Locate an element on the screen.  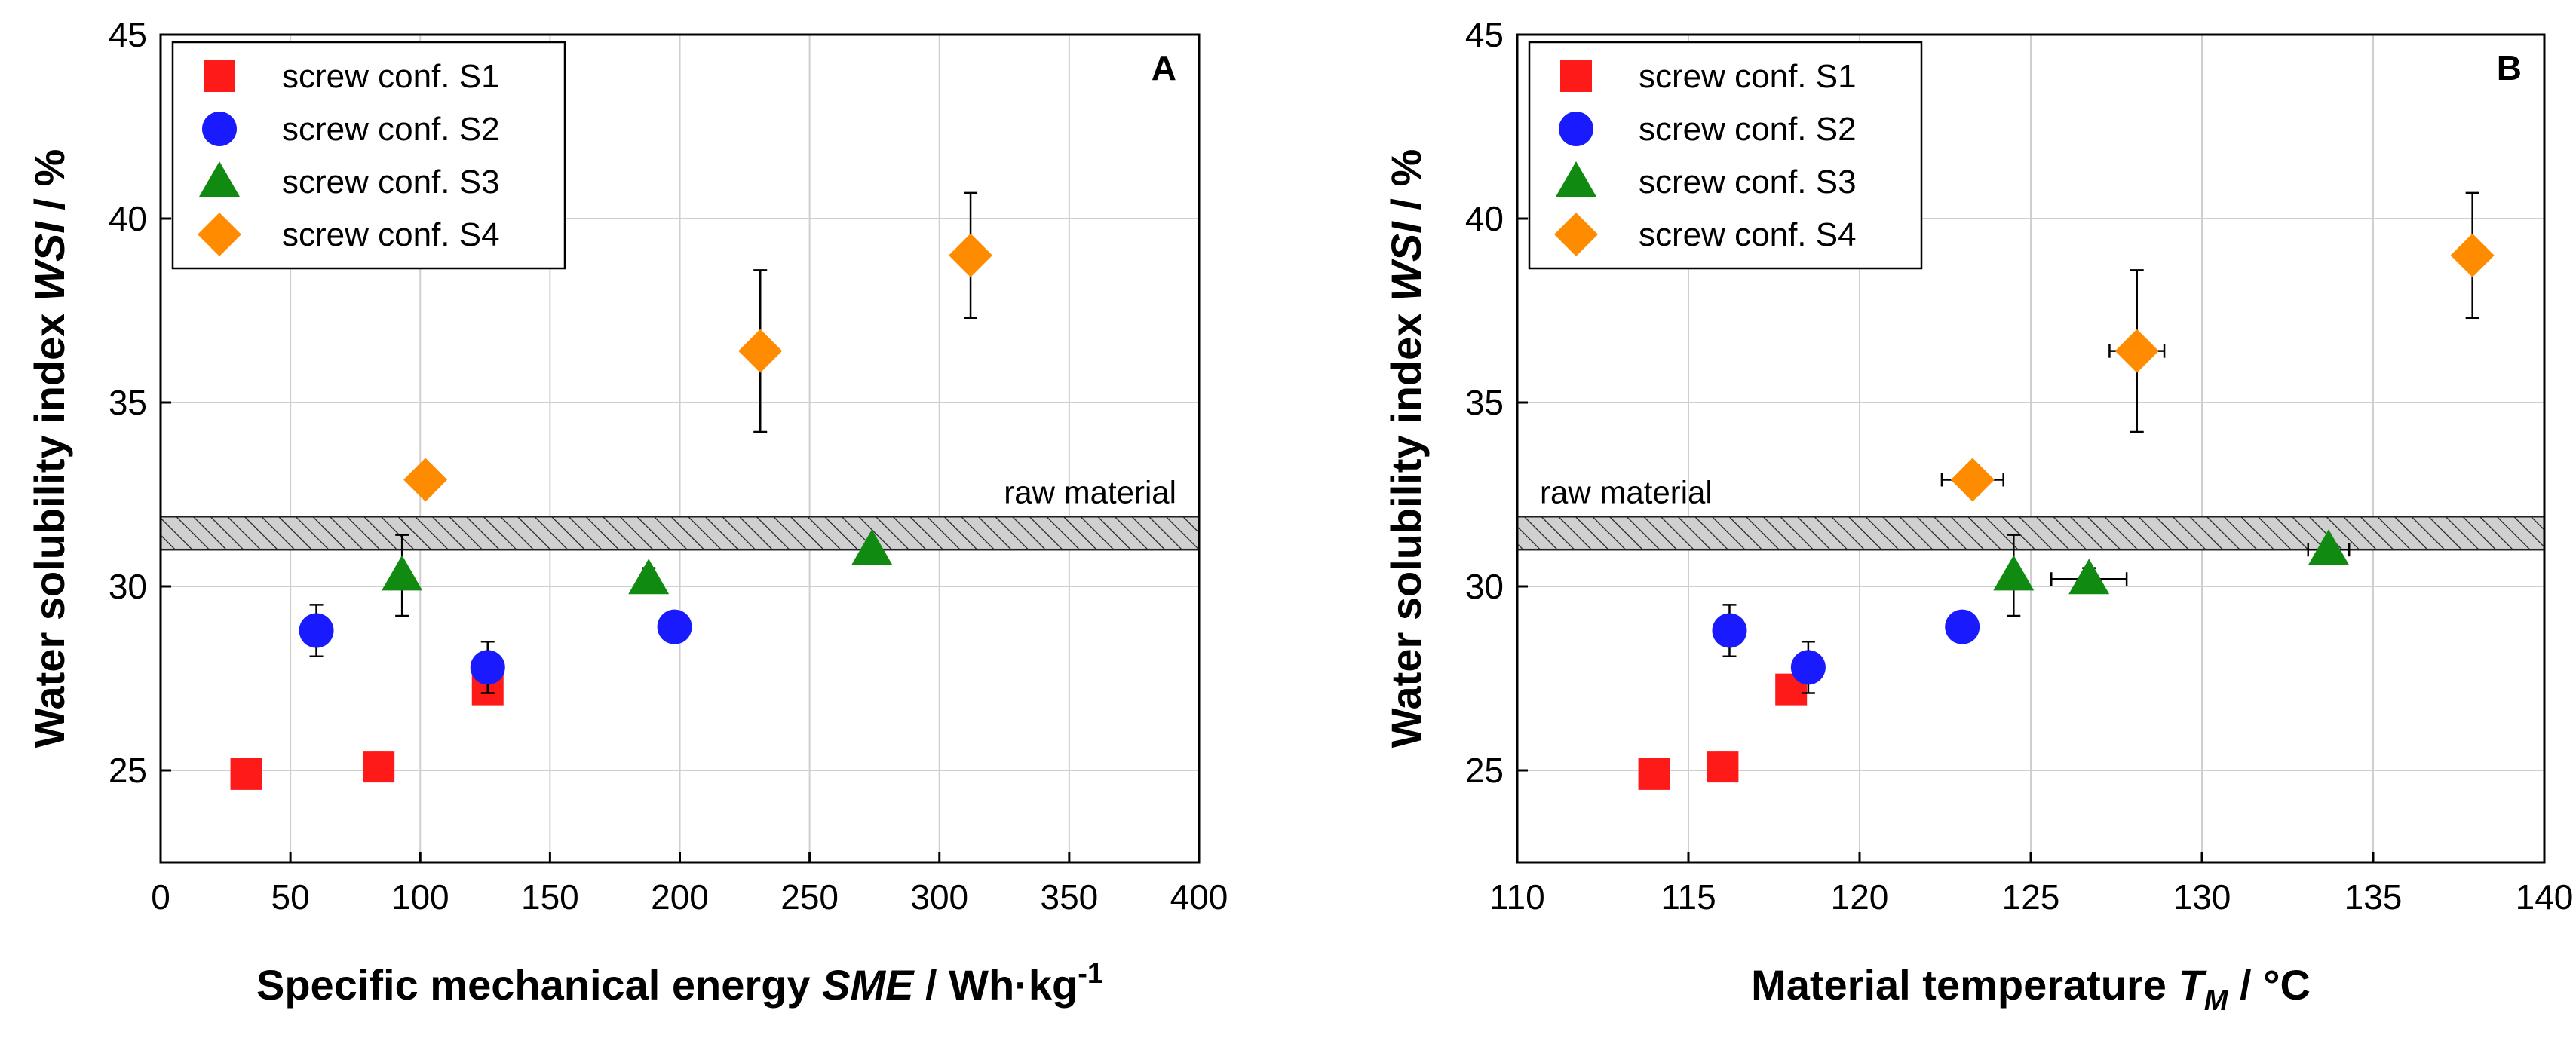
x-tick-label: 350 is located at coordinates (1070, 897).